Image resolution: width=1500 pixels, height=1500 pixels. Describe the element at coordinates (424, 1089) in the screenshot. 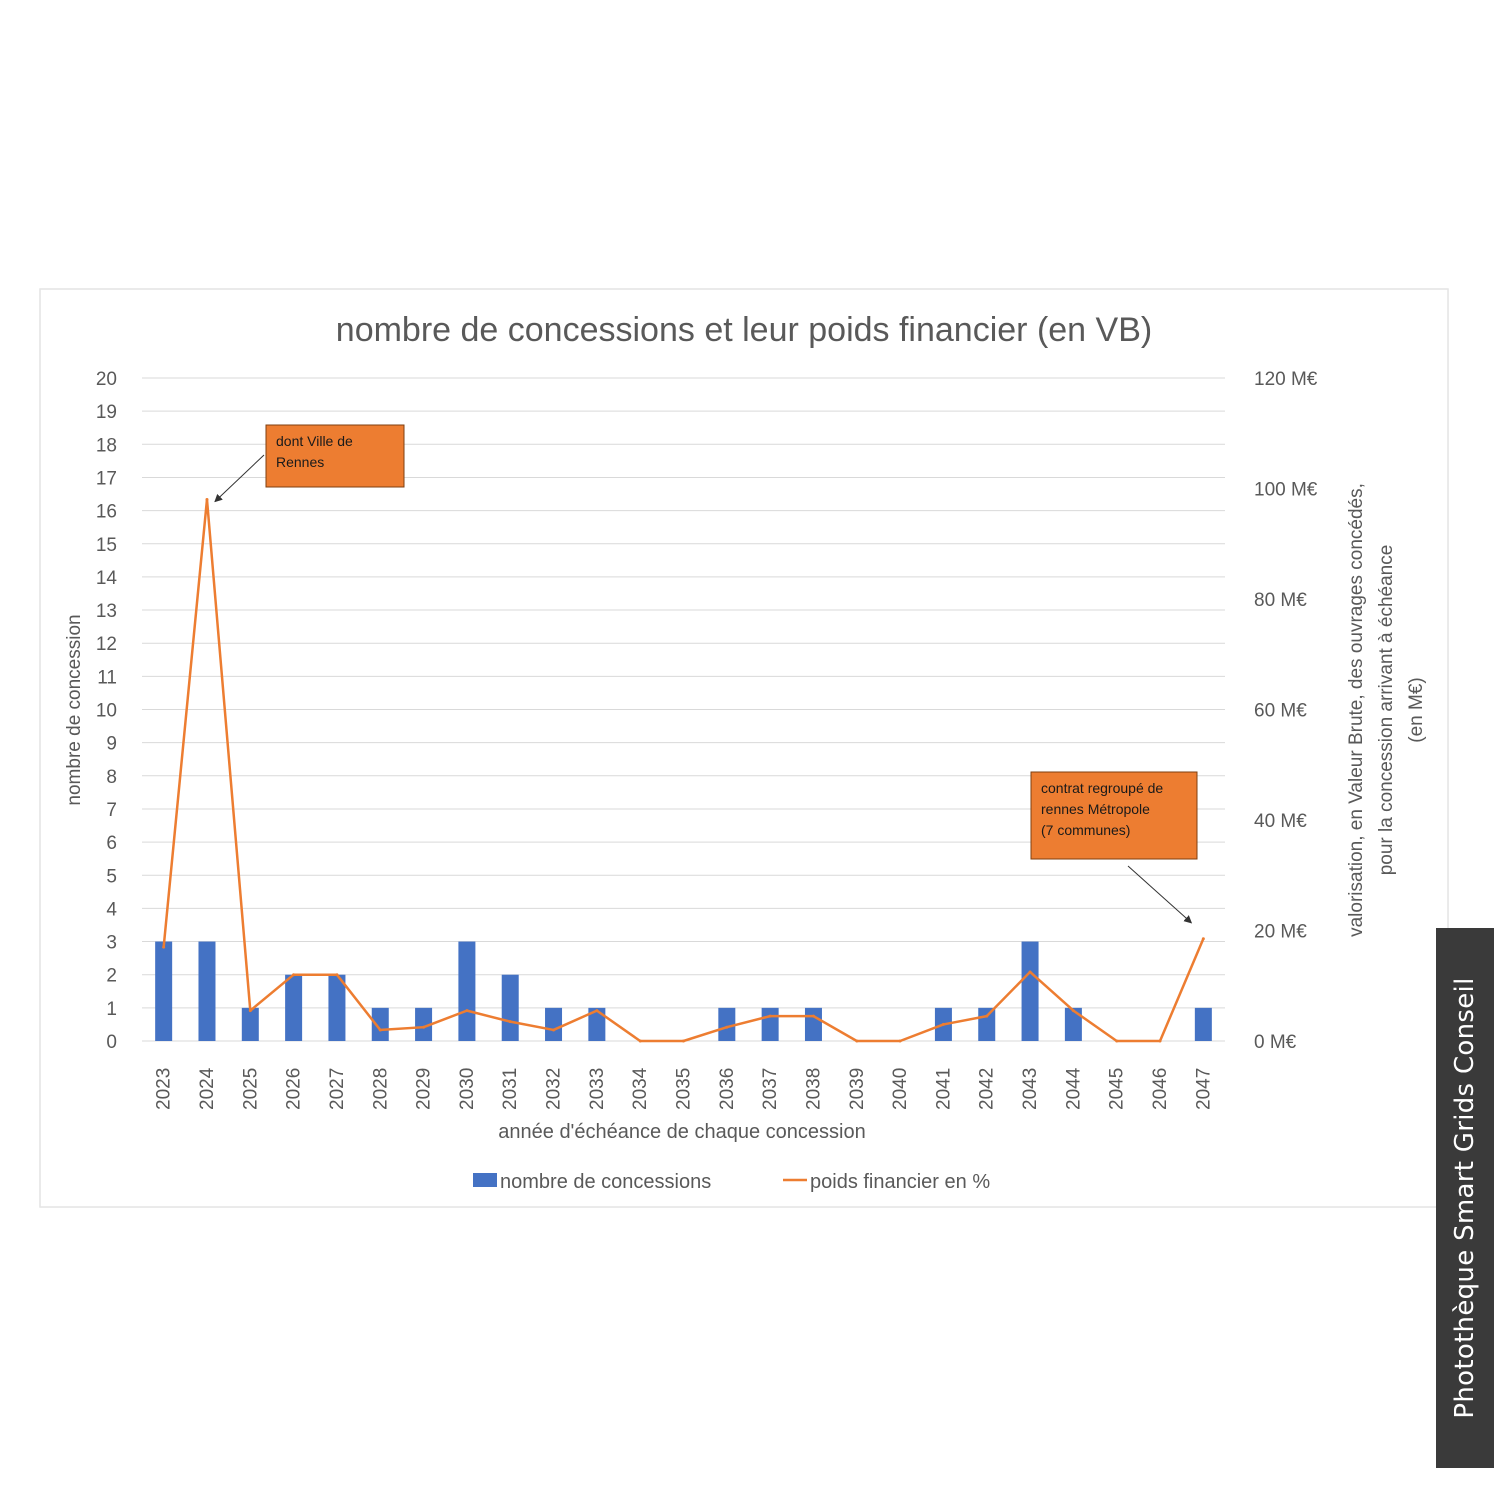

I see `x-tick-label: 2029` at that location.